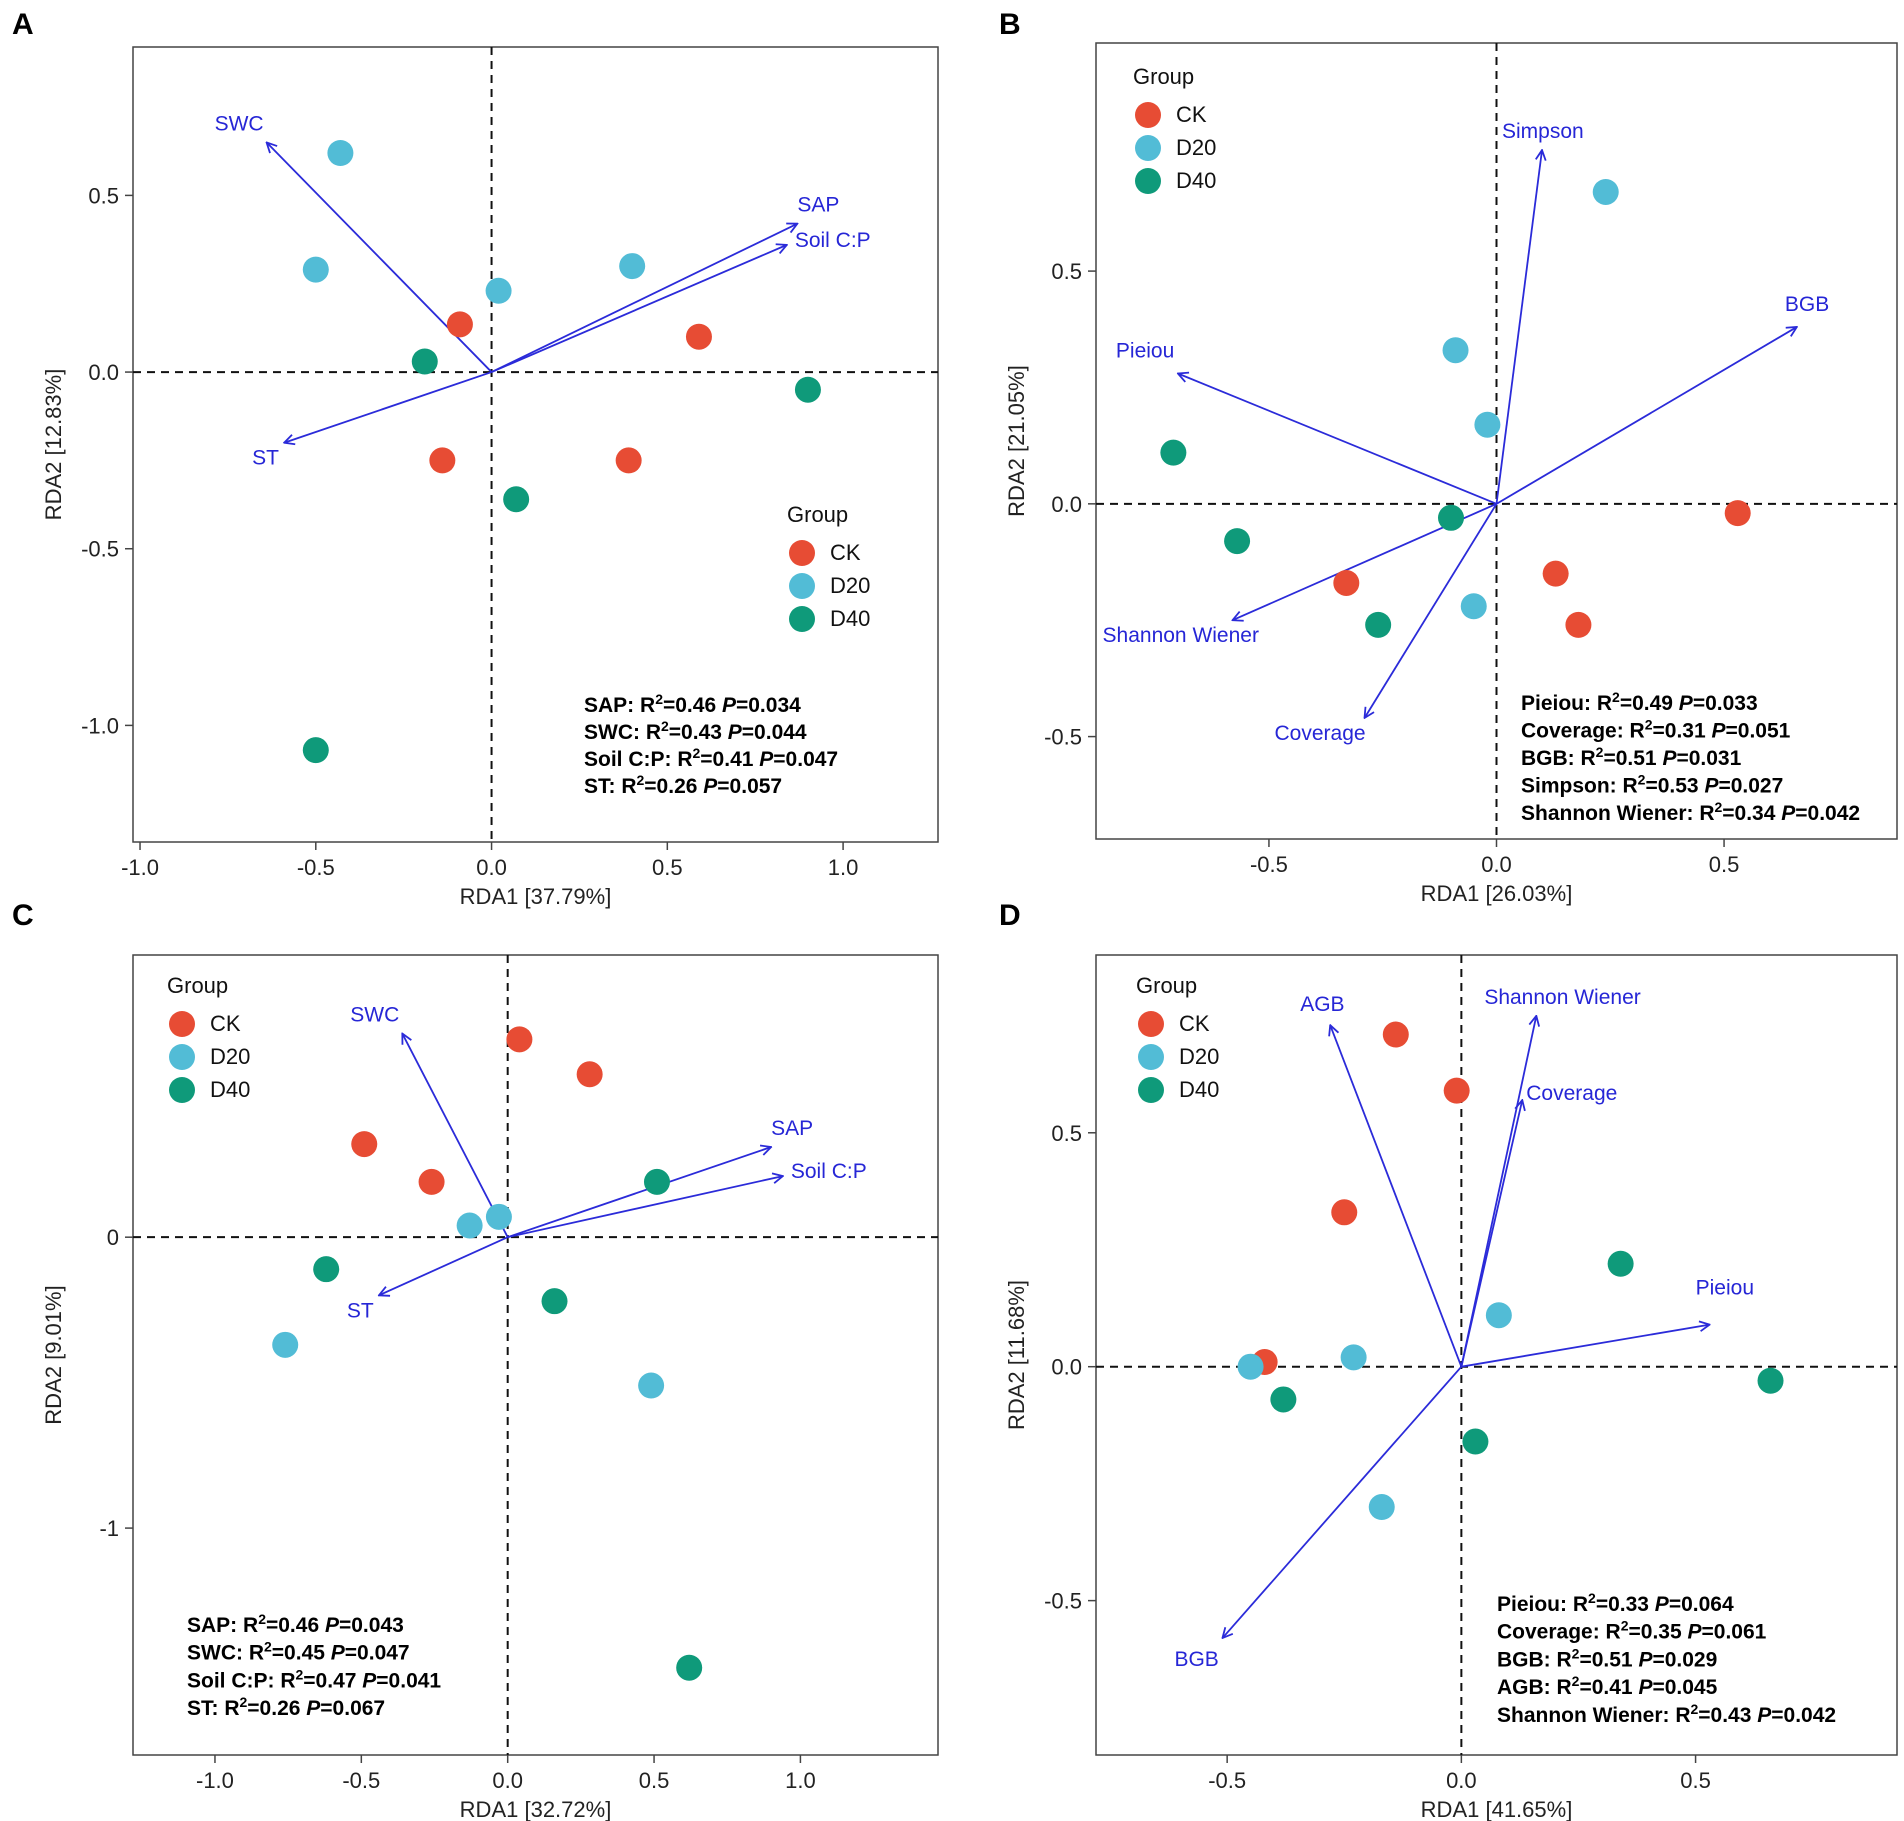 This screenshot has height=1821, width=1904. I want to click on stat-r2: =0.53, so click(1674, 786).